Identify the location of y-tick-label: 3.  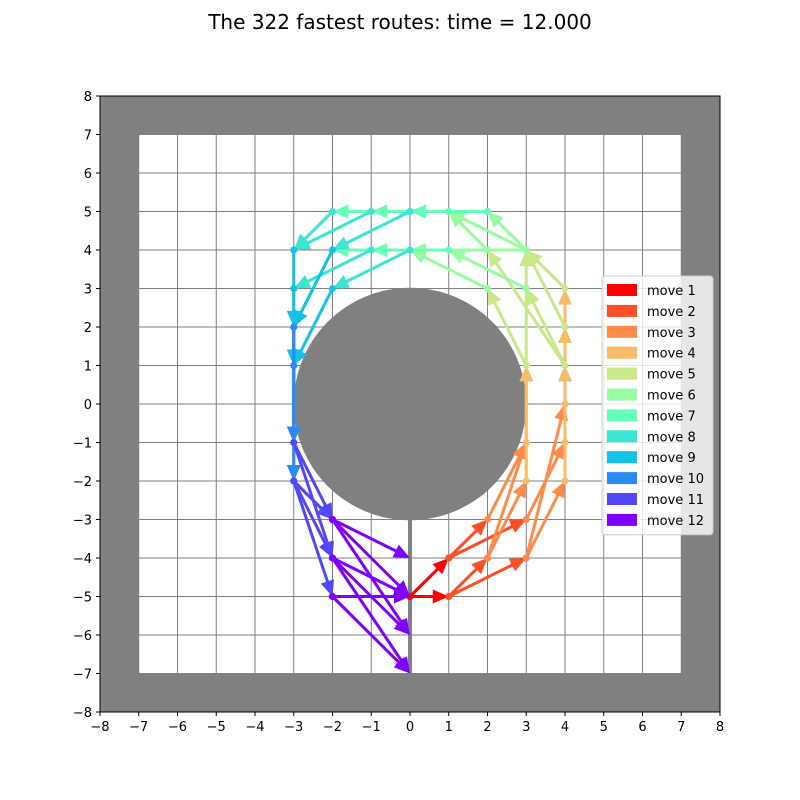
(88, 290).